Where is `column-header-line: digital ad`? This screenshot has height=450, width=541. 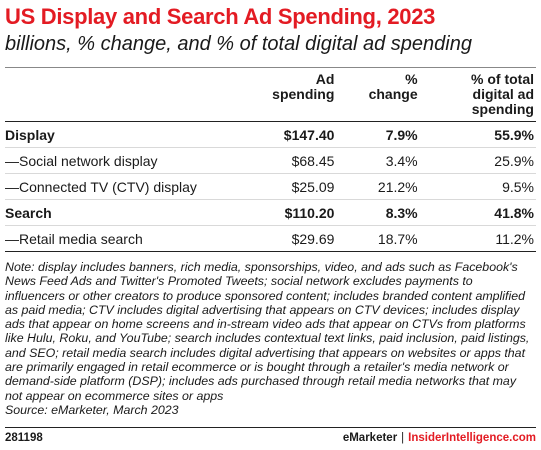 column-header-line: digital ad is located at coordinates (503, 94).